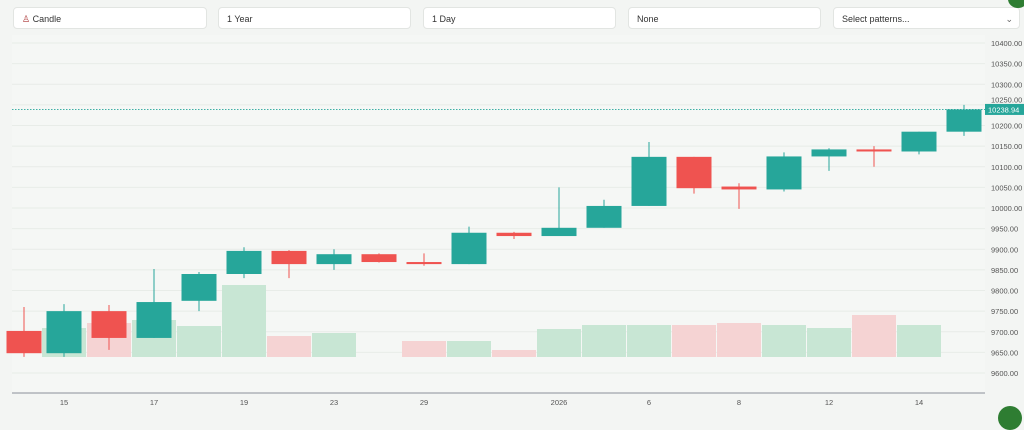  What do you see at coordinates (724, 18) in the screenshot?
I see `indicator-select: None` at bounding box center [724, 18].